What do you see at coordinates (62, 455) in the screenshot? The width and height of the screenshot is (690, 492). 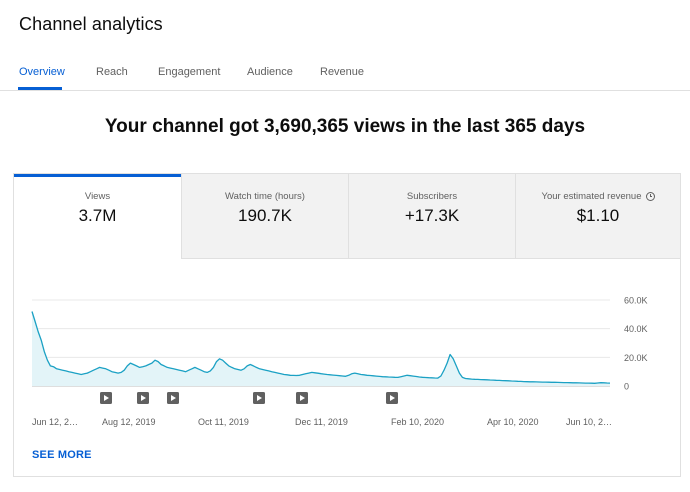 I see `see-more-link: SEE MORE` at bounding box center [62, 455].